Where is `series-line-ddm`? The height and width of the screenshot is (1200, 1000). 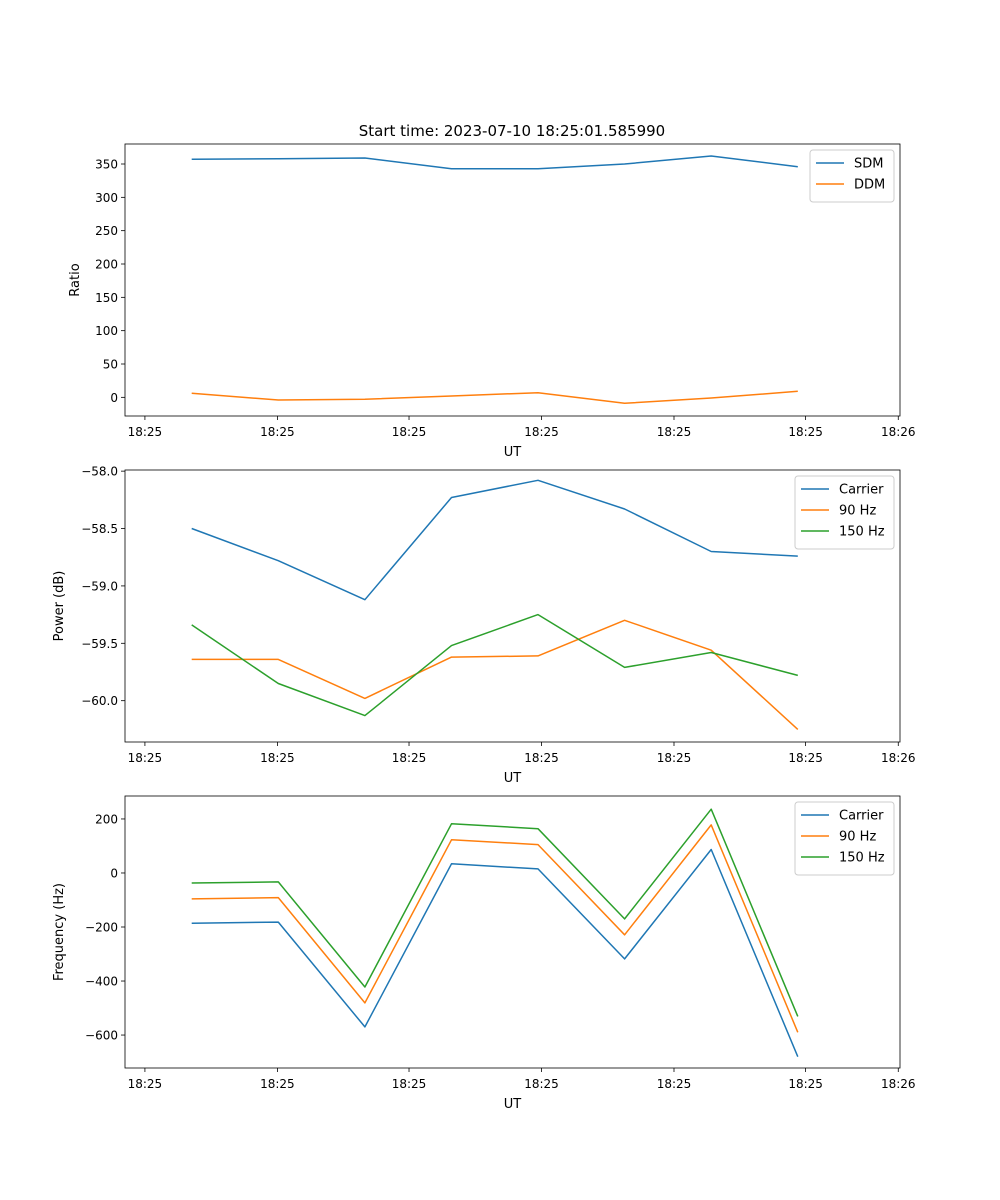 series-line-ddm is located at coordinates (494, 397).